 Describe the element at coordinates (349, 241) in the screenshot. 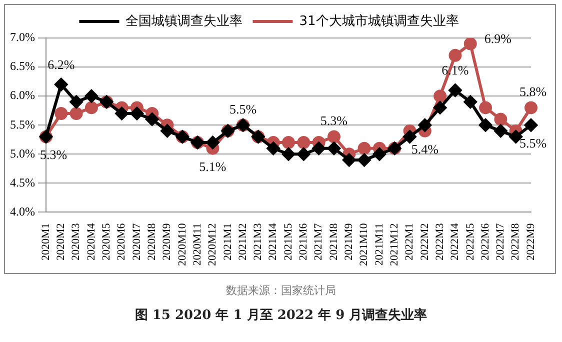

I see `x-tick-label: 2021M9` at that location.